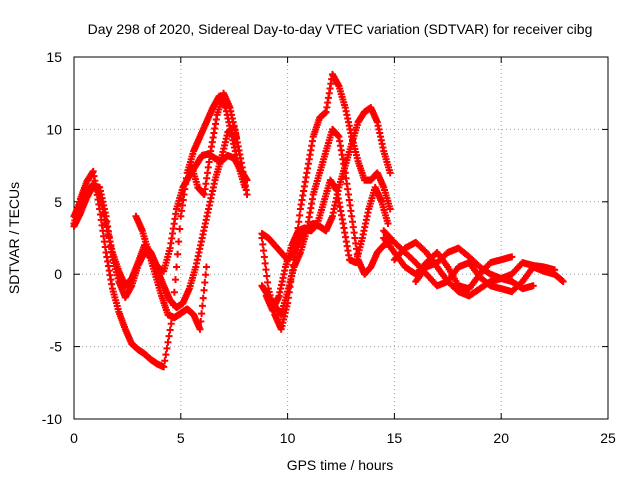  What do you see at coordinates (395, 438) in the screenshot?
I see `x-tick-label: 15` at bounding box center [395, 438].